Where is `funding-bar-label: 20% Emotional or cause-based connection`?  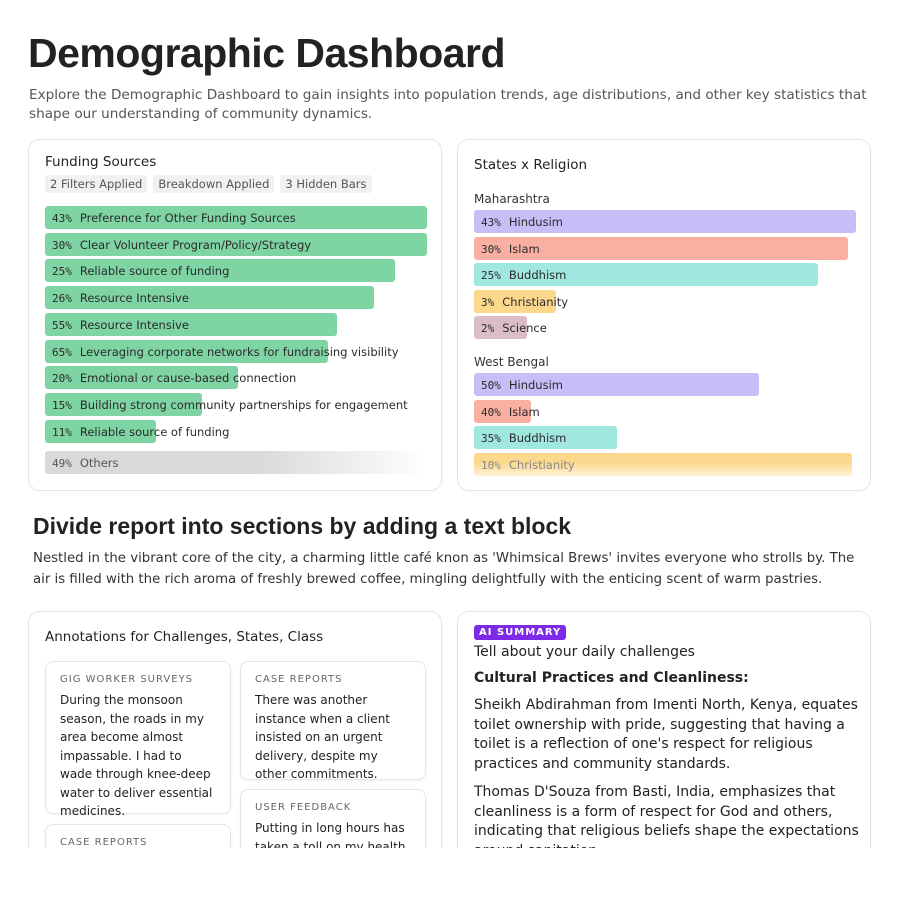
funding-bar-label: 20% Emotional or cause-based connection is located at coordinates (174, 378).